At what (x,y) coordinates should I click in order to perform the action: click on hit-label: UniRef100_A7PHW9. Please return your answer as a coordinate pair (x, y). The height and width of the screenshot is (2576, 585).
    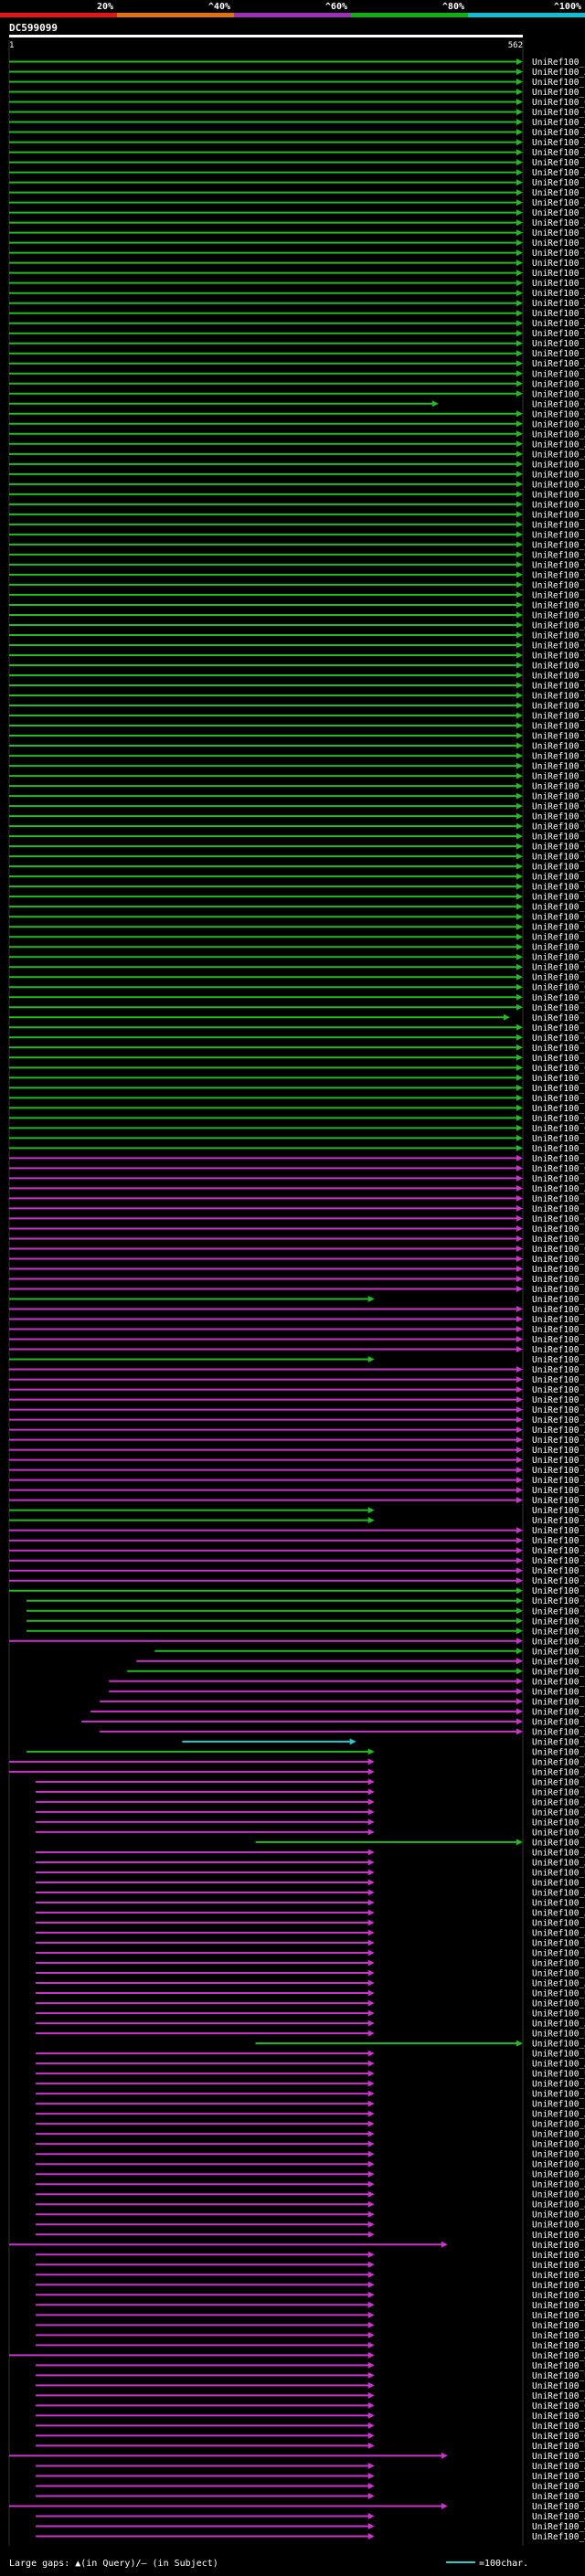
    Looking at the image, I should click on (559, 1642).